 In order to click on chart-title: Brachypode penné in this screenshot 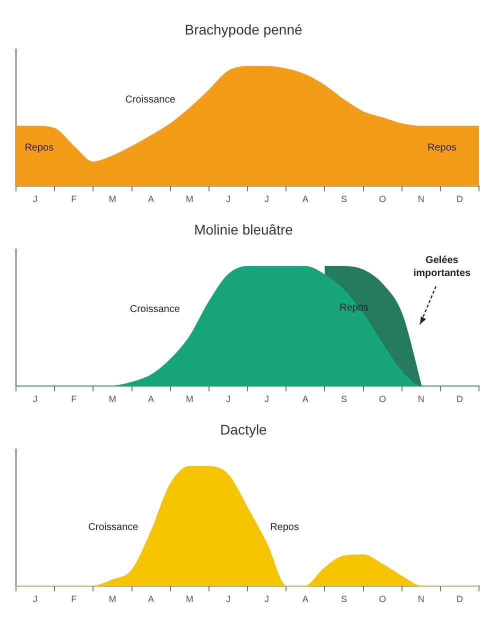, I will do `click(243, 29)`.